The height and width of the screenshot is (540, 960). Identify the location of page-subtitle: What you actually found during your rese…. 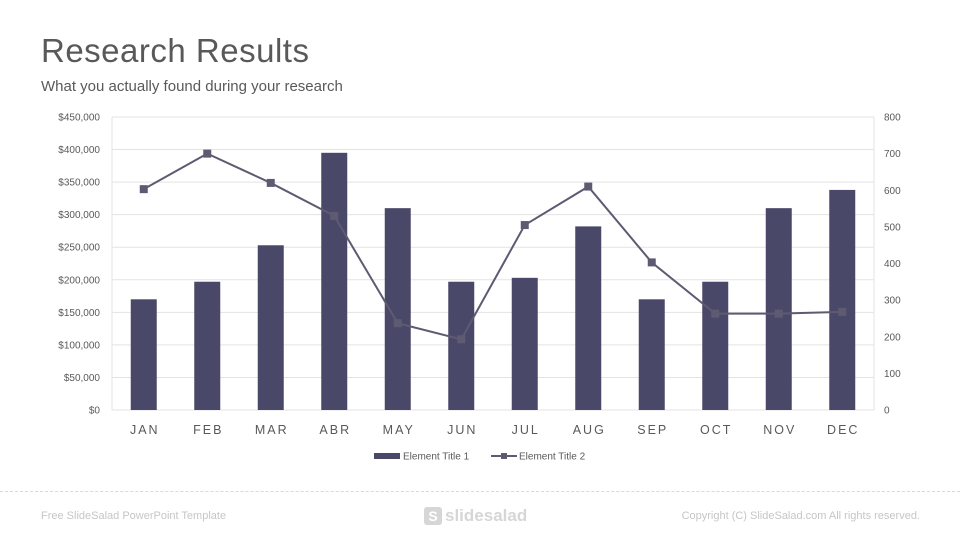
(192, 86).